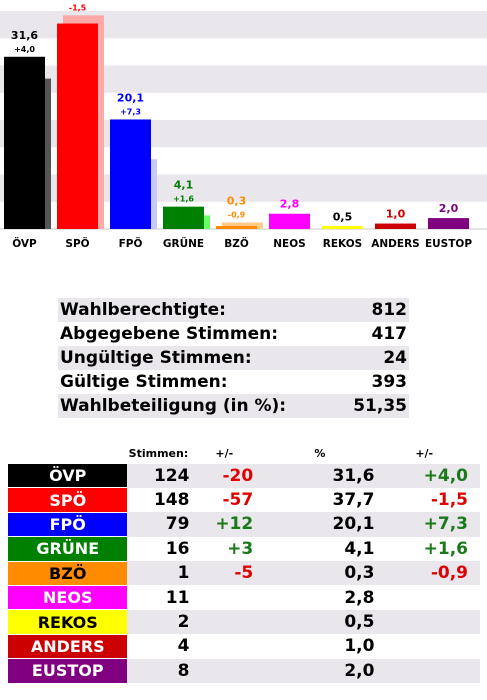  Describe the element at coordinates (130, 97) in the screenshot. I see `value-label-fpö: 20,1` at that location.